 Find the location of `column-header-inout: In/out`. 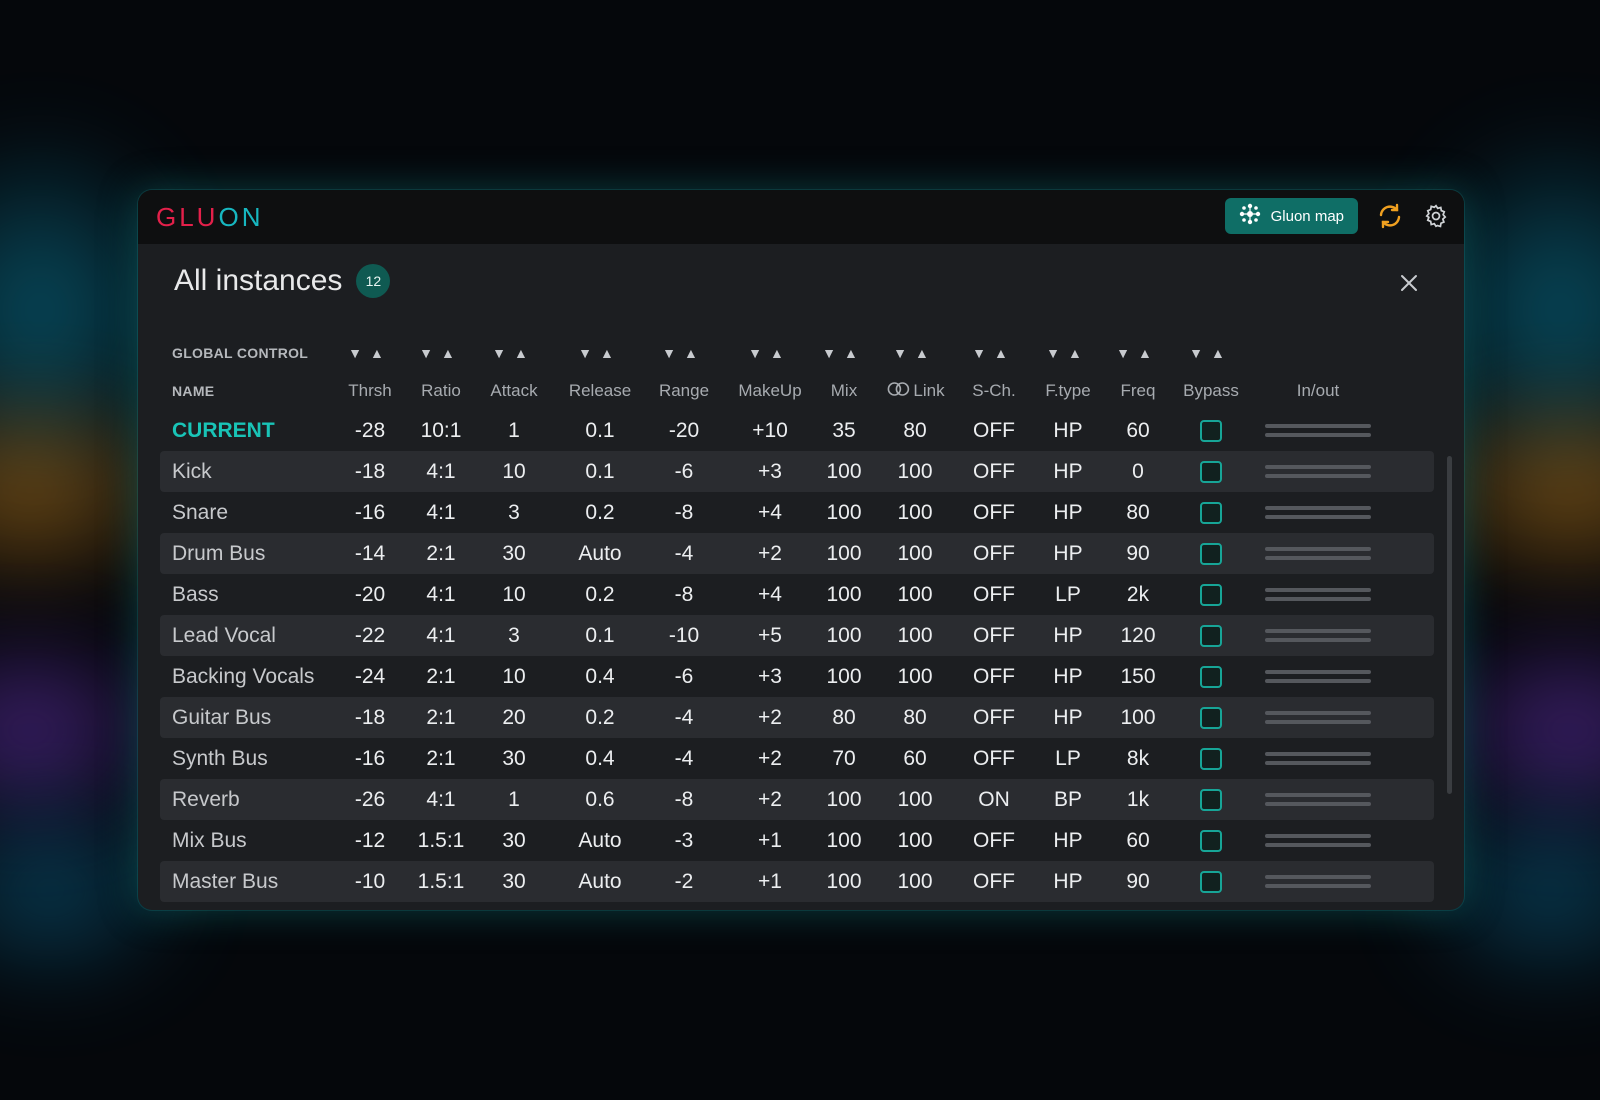

column-header-inout: In/out is located at coordinates (1318, 390).